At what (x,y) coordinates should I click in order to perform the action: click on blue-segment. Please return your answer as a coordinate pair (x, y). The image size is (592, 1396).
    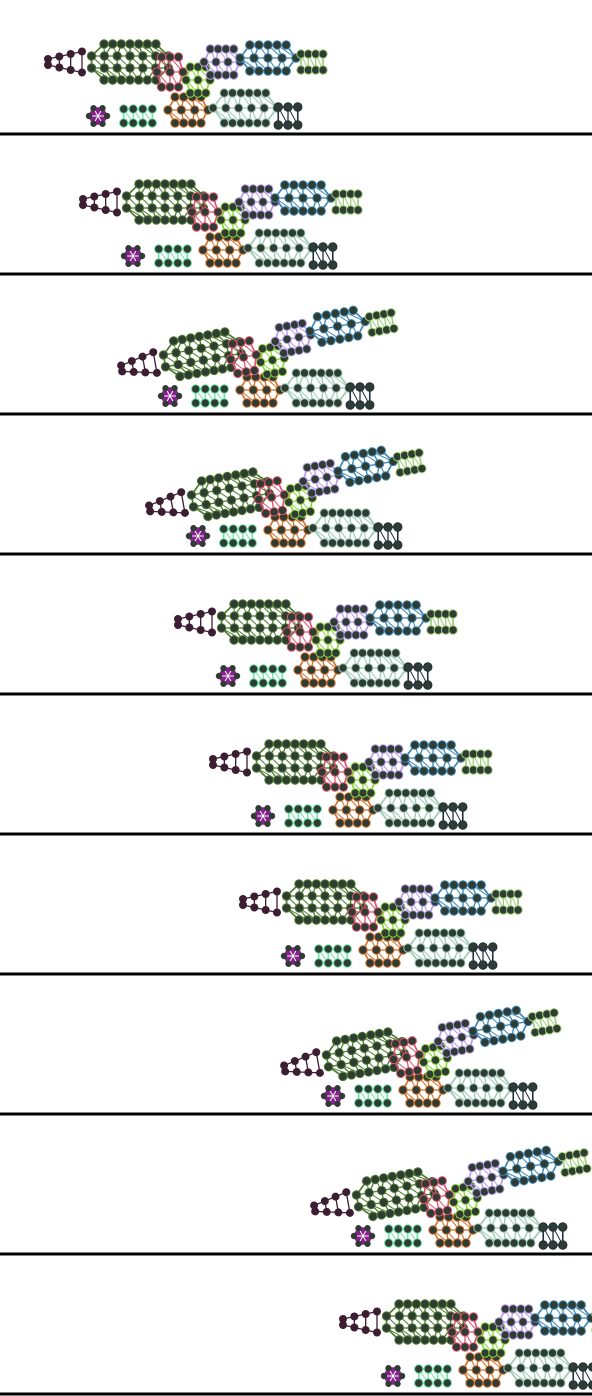
    Looking at the image, I should click on (398, 618).